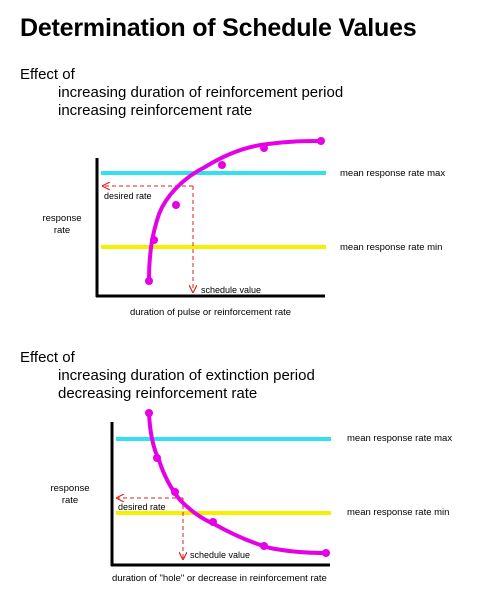  What do you see at coordinates (128, 196) in the screenshot?
I see `panel1-desired-rate-label: desired rate` at bounding box center [128, 196].